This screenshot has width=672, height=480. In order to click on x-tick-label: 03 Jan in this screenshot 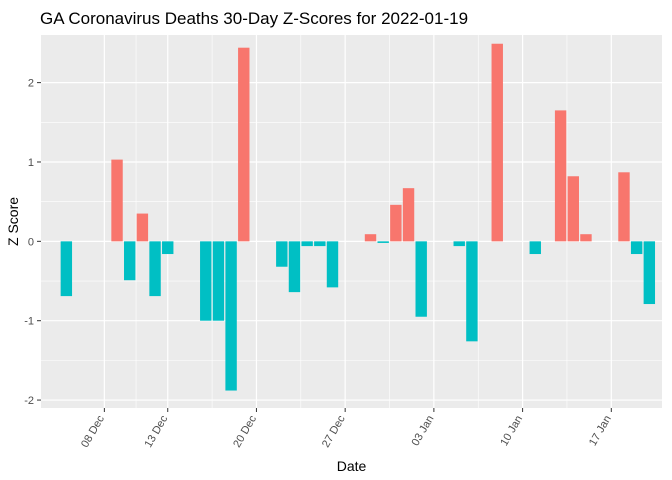, I will do `click(423, 431)`.